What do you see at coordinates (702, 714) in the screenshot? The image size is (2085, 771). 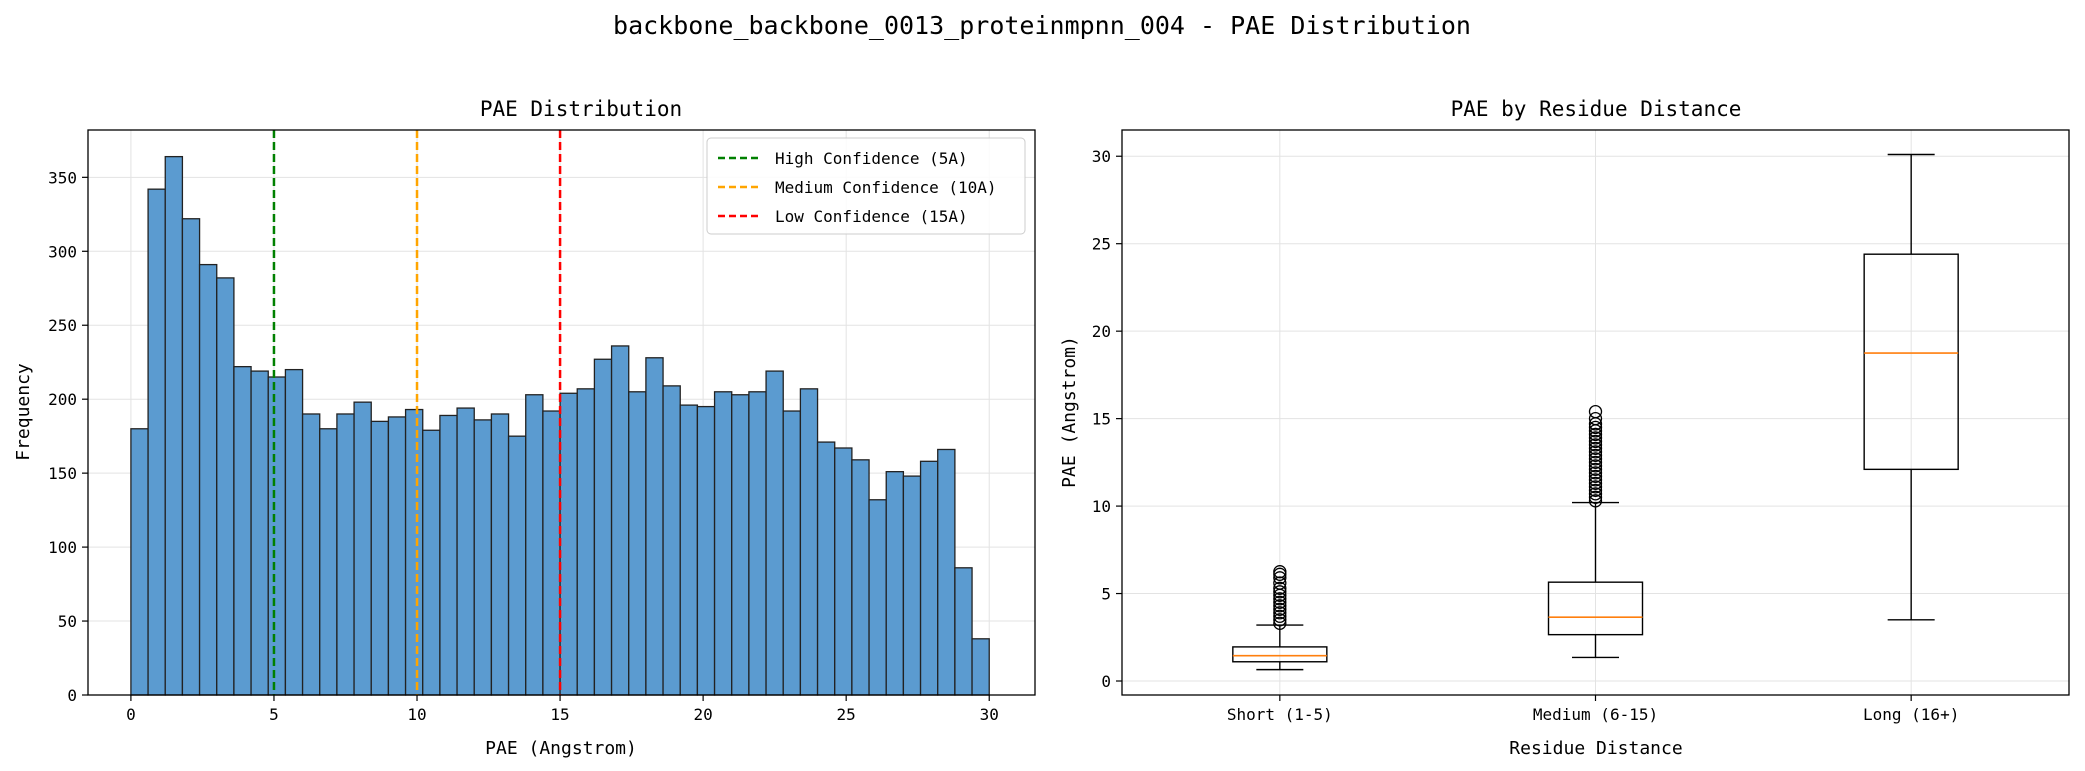 I see `x-tick-label: 20` at bounding box center [702, 714].